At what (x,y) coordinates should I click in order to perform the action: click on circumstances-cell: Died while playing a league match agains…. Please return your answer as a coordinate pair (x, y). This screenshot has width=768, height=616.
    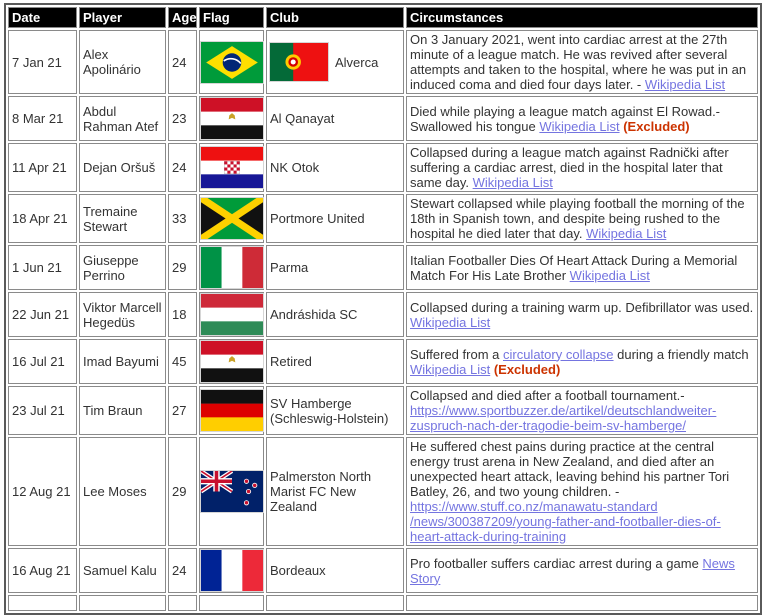
    Looking at the image, I should click on (582, 118).